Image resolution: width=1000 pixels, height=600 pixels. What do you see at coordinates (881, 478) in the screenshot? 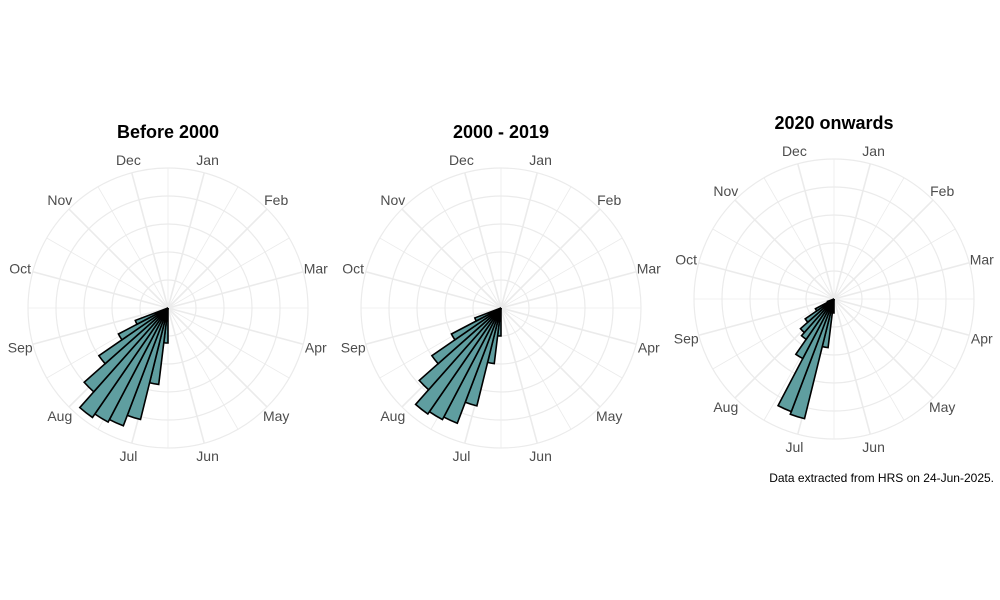
I see `caption: Data extracted from HRS on 24-Jun-2025.` at bounding box center [881, 478].